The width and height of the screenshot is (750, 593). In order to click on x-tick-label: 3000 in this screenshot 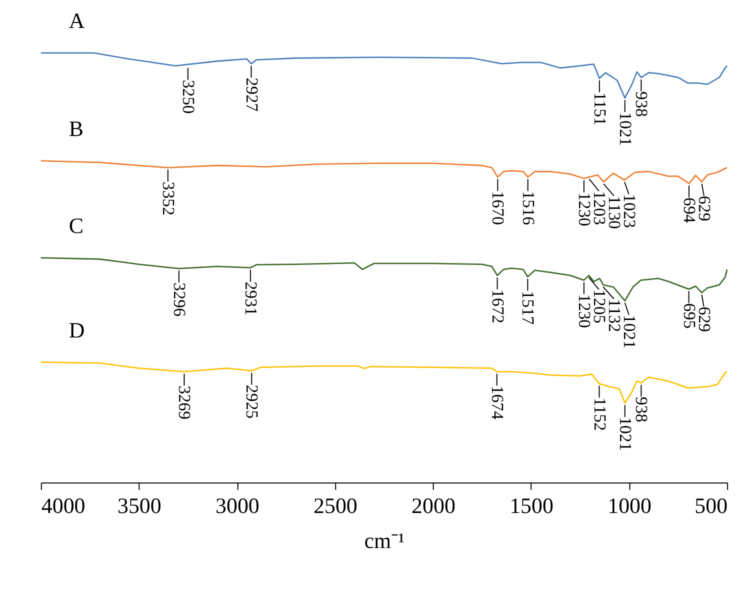, I will do `click(238, 505)`.